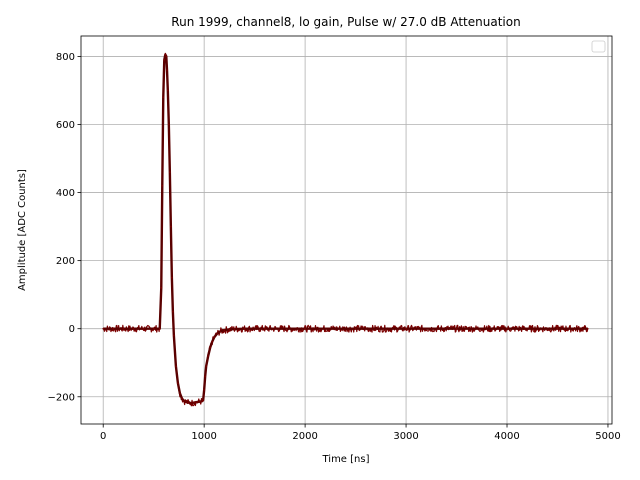 Image resolution: width=640 pixels, height=480 pixels. Describe the element at coordinates (61, 397) in the screenshot. I see `y-tick-label: −200` at that location.